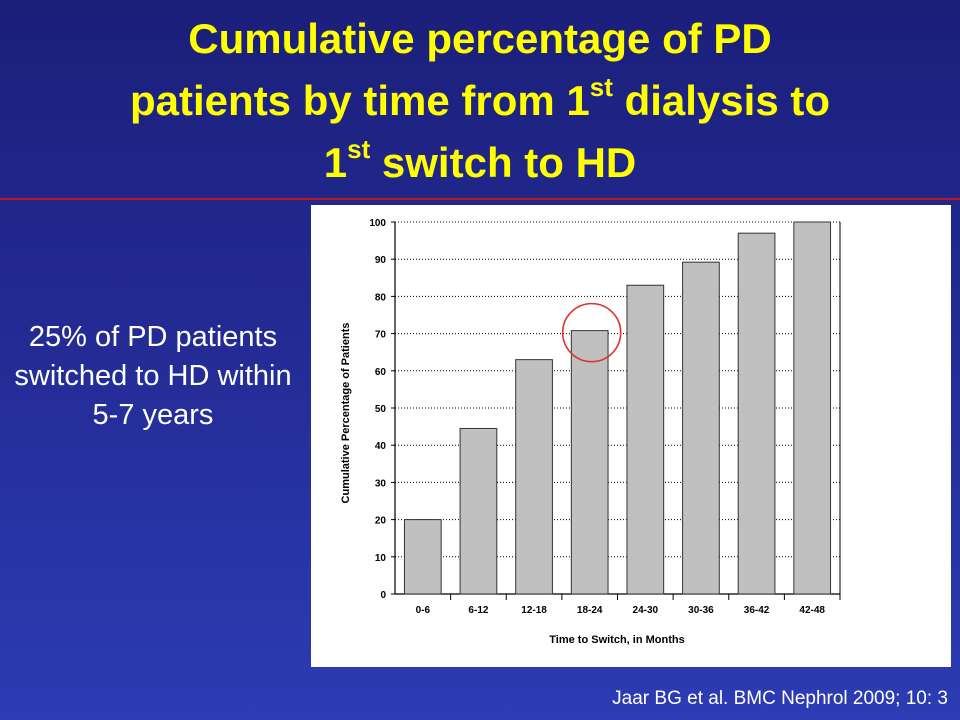 Image resolution: width=960 pixels, height=720 pixels. Describe the element at coordinates (590, 610) in the screenshot. I see `x-tick-label: 18-24` at that location.